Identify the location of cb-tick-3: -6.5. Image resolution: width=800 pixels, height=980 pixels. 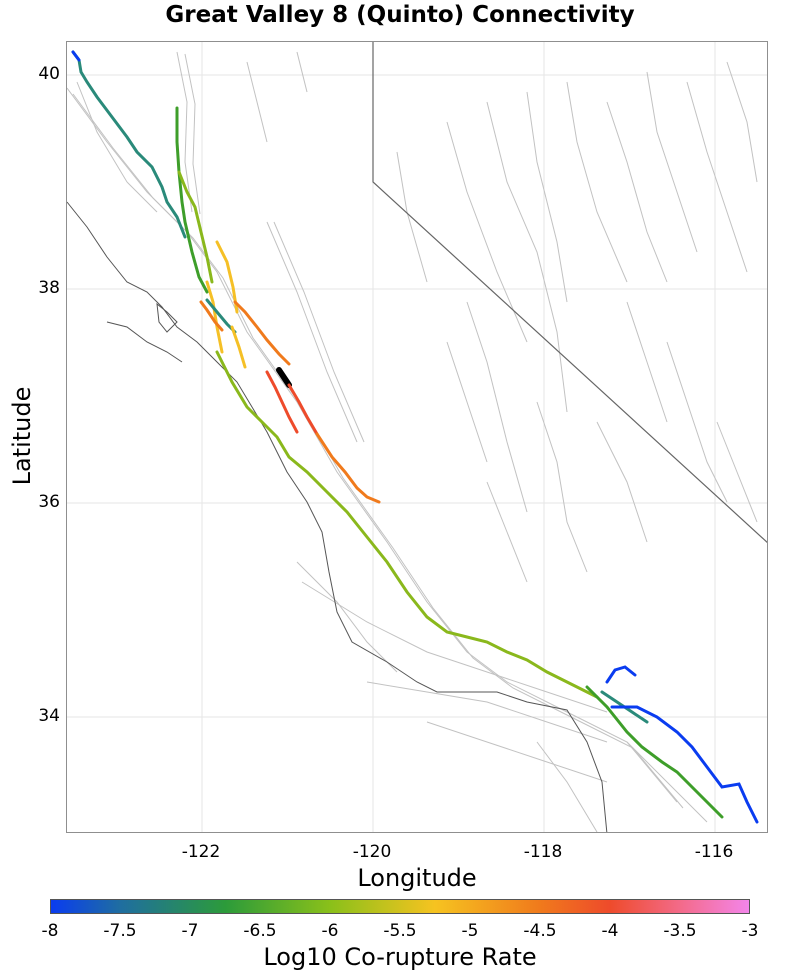
(260, 931).